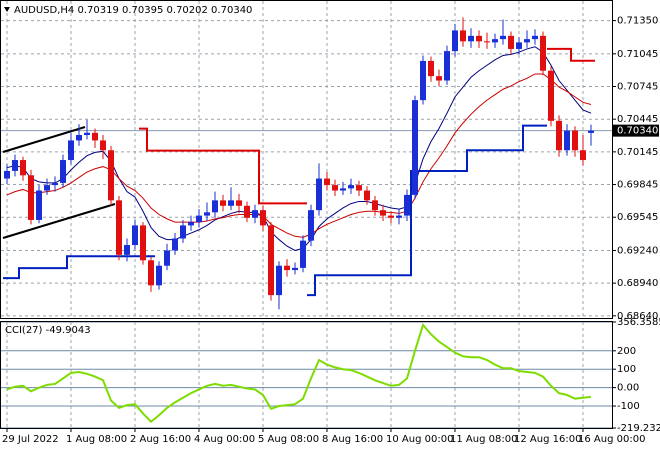  Describe the element at coordinates (626, 369) in the screenshot. I see `y-tick-label: 100` at that location.